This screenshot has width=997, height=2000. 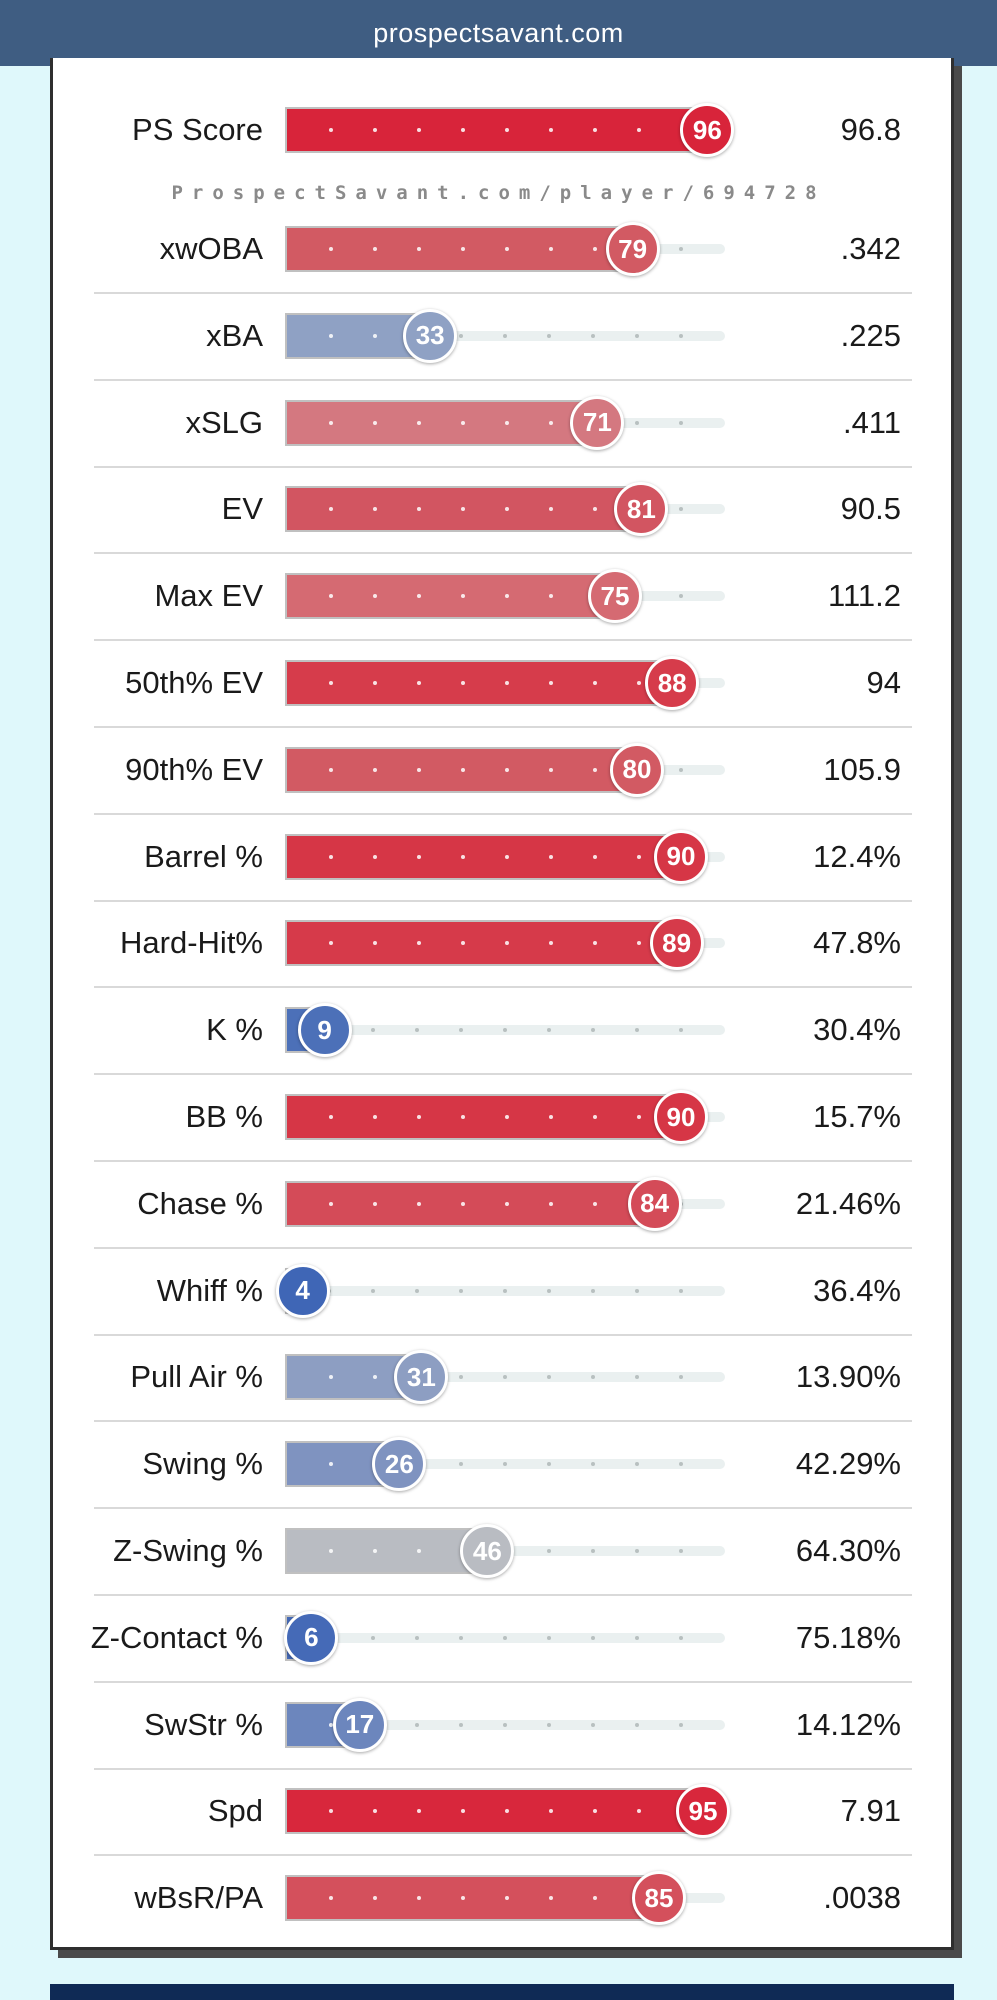 I want to click on percentile-track, so click(x=505, y=1637).